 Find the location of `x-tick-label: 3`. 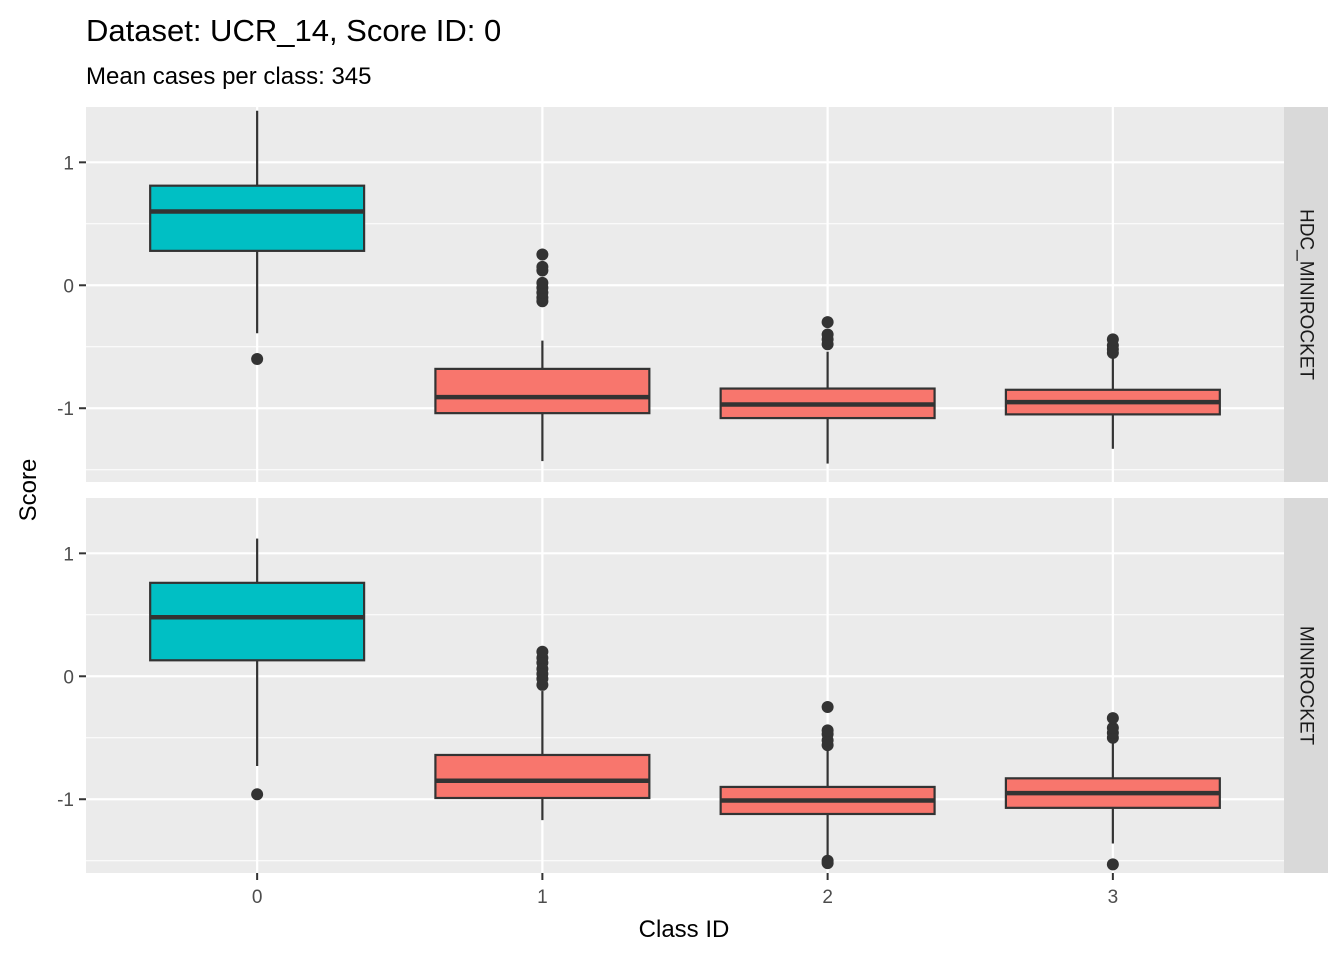

x-tick-label: 3 is located at coordinates (1113, 897).